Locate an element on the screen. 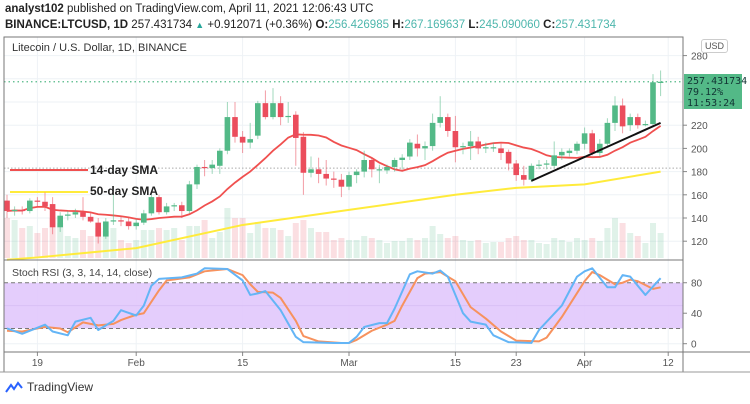 The height and width of the screenshot is (404, 750). last-price-label: 257.431734 79.12% 11:53:24 is located at coordinates (715, 91).